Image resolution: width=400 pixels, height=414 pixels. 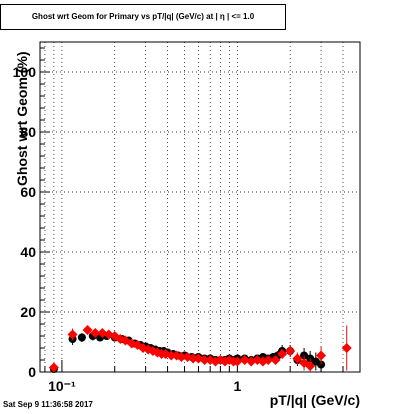 What do you see at coordinates (48, 404) in the screenshot?
I see `datestamp: Sat Sep 9 11:36:58 2017` at bounding box center [48, 404].